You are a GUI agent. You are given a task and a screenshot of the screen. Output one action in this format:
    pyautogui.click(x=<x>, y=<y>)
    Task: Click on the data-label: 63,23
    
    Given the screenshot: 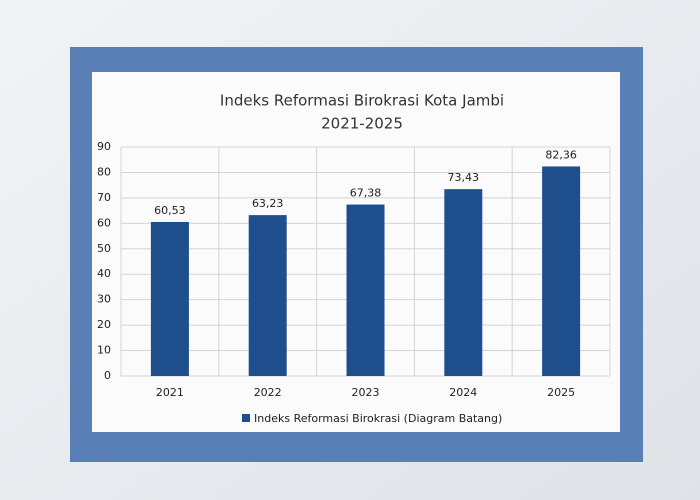 What is the action you would take?
    pyautogui.click(x=268, y=203)
    